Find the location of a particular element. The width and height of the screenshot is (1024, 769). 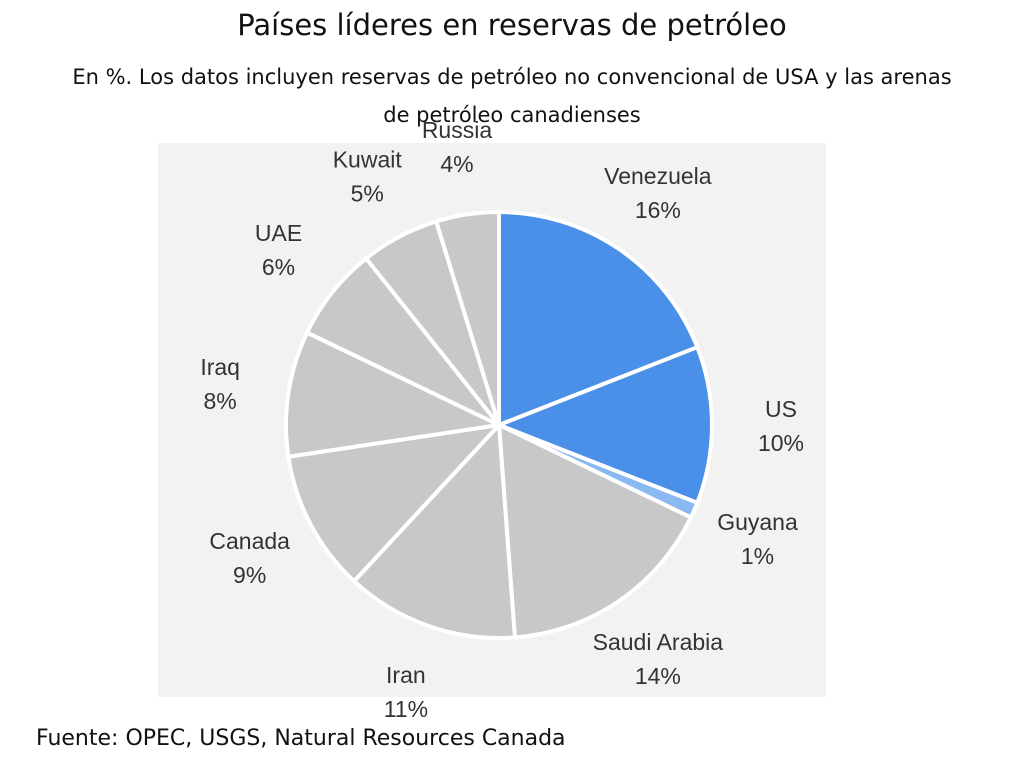

chart-title: Países líderes en reservas de petróleo is located at coordinates (512, 25).